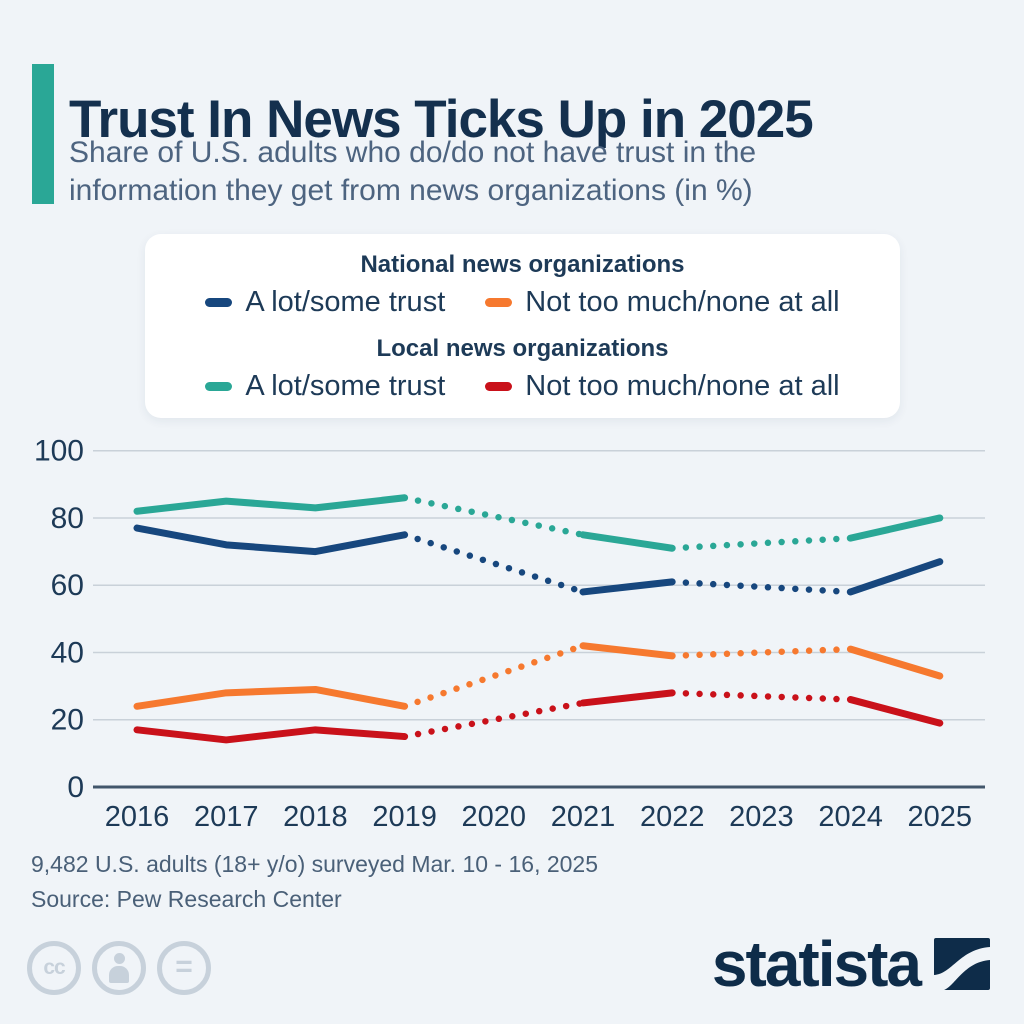 This screenshot has width=1024, height=1024. What do you see at coordinates (522, 264) in the screenshot?
I see `legend-group-national-heading: National news organizations` at bounding box center [522, 264].